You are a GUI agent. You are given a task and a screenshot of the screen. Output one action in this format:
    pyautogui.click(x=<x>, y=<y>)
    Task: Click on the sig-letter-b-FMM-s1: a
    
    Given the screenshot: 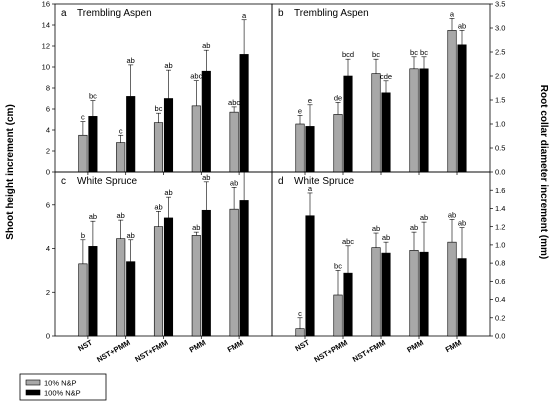 What is the action you would take?
    pyautogui.click(x=452, y=13)
    